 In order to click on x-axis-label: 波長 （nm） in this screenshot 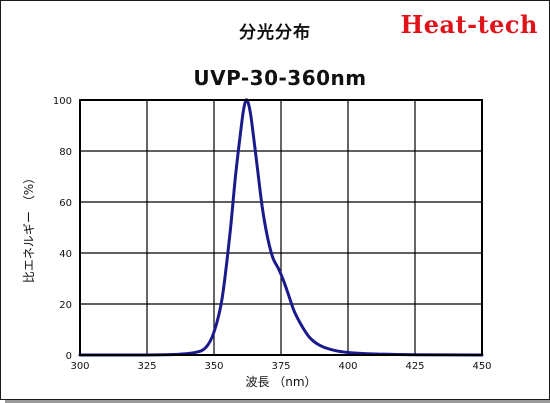, I will do `click(280, 382)`.